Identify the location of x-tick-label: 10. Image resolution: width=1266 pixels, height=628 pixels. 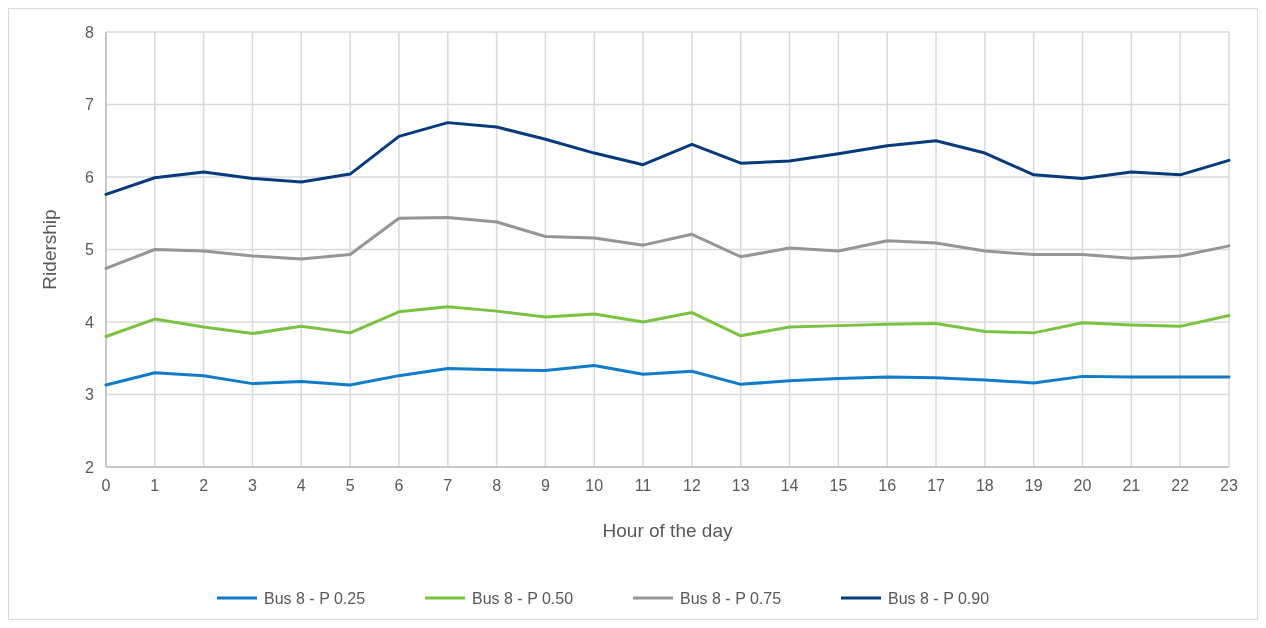
(594, 485).